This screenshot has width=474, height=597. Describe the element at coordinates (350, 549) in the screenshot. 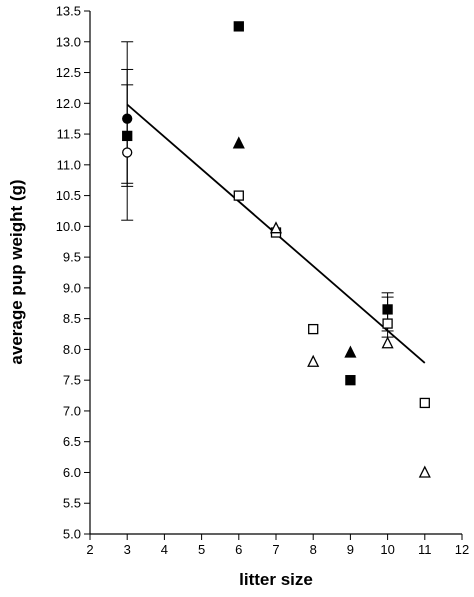

I see `x-tick-label: 9` at that location.